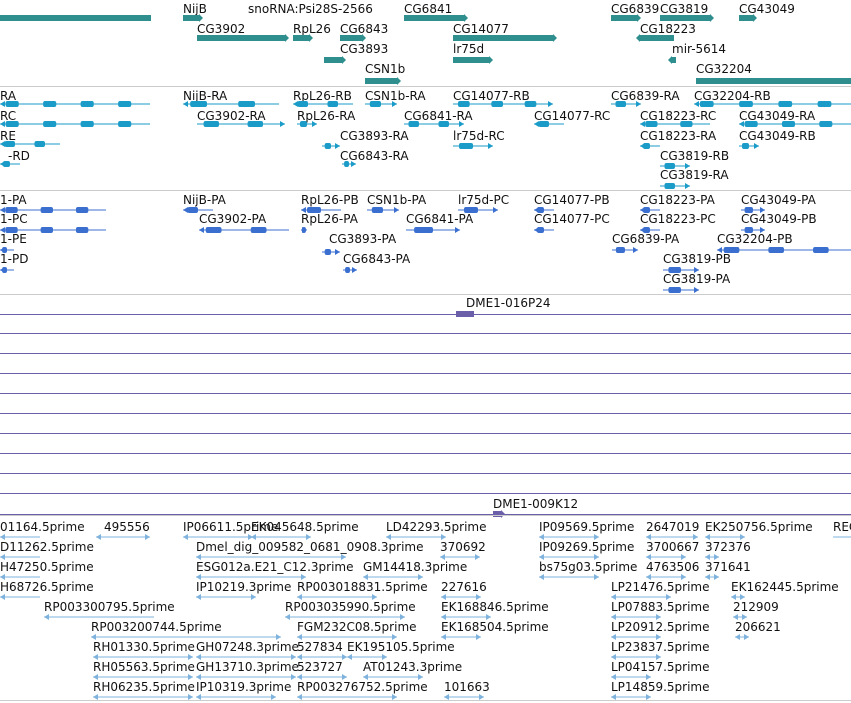 This screenshot has width=851, height=703. Describe the element at coordinates (438, 116) in the screenshot. I see `transcript-label: CG6841-RA` at that location.